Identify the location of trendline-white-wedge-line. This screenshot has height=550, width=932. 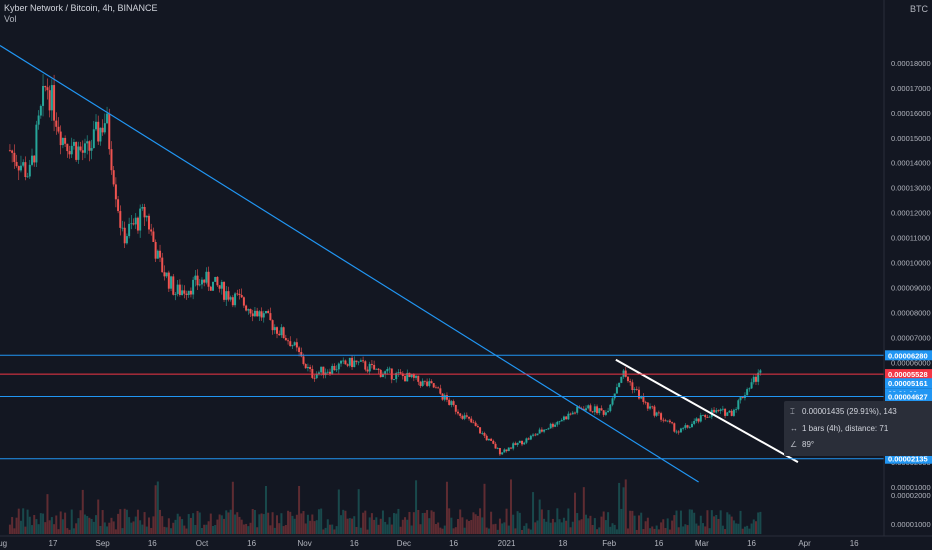
(707, 410).